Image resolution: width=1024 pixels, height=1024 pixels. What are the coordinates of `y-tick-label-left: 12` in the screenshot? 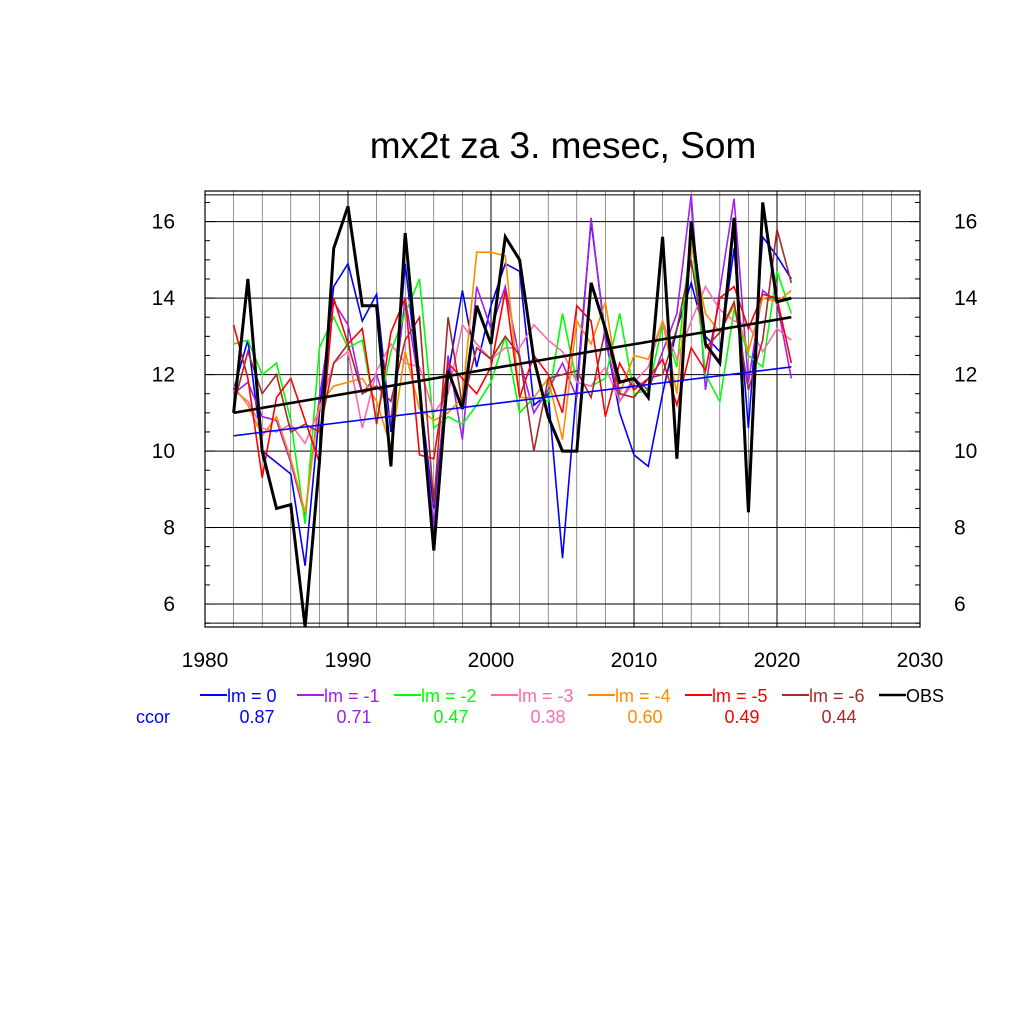 It's located at (163, 375).